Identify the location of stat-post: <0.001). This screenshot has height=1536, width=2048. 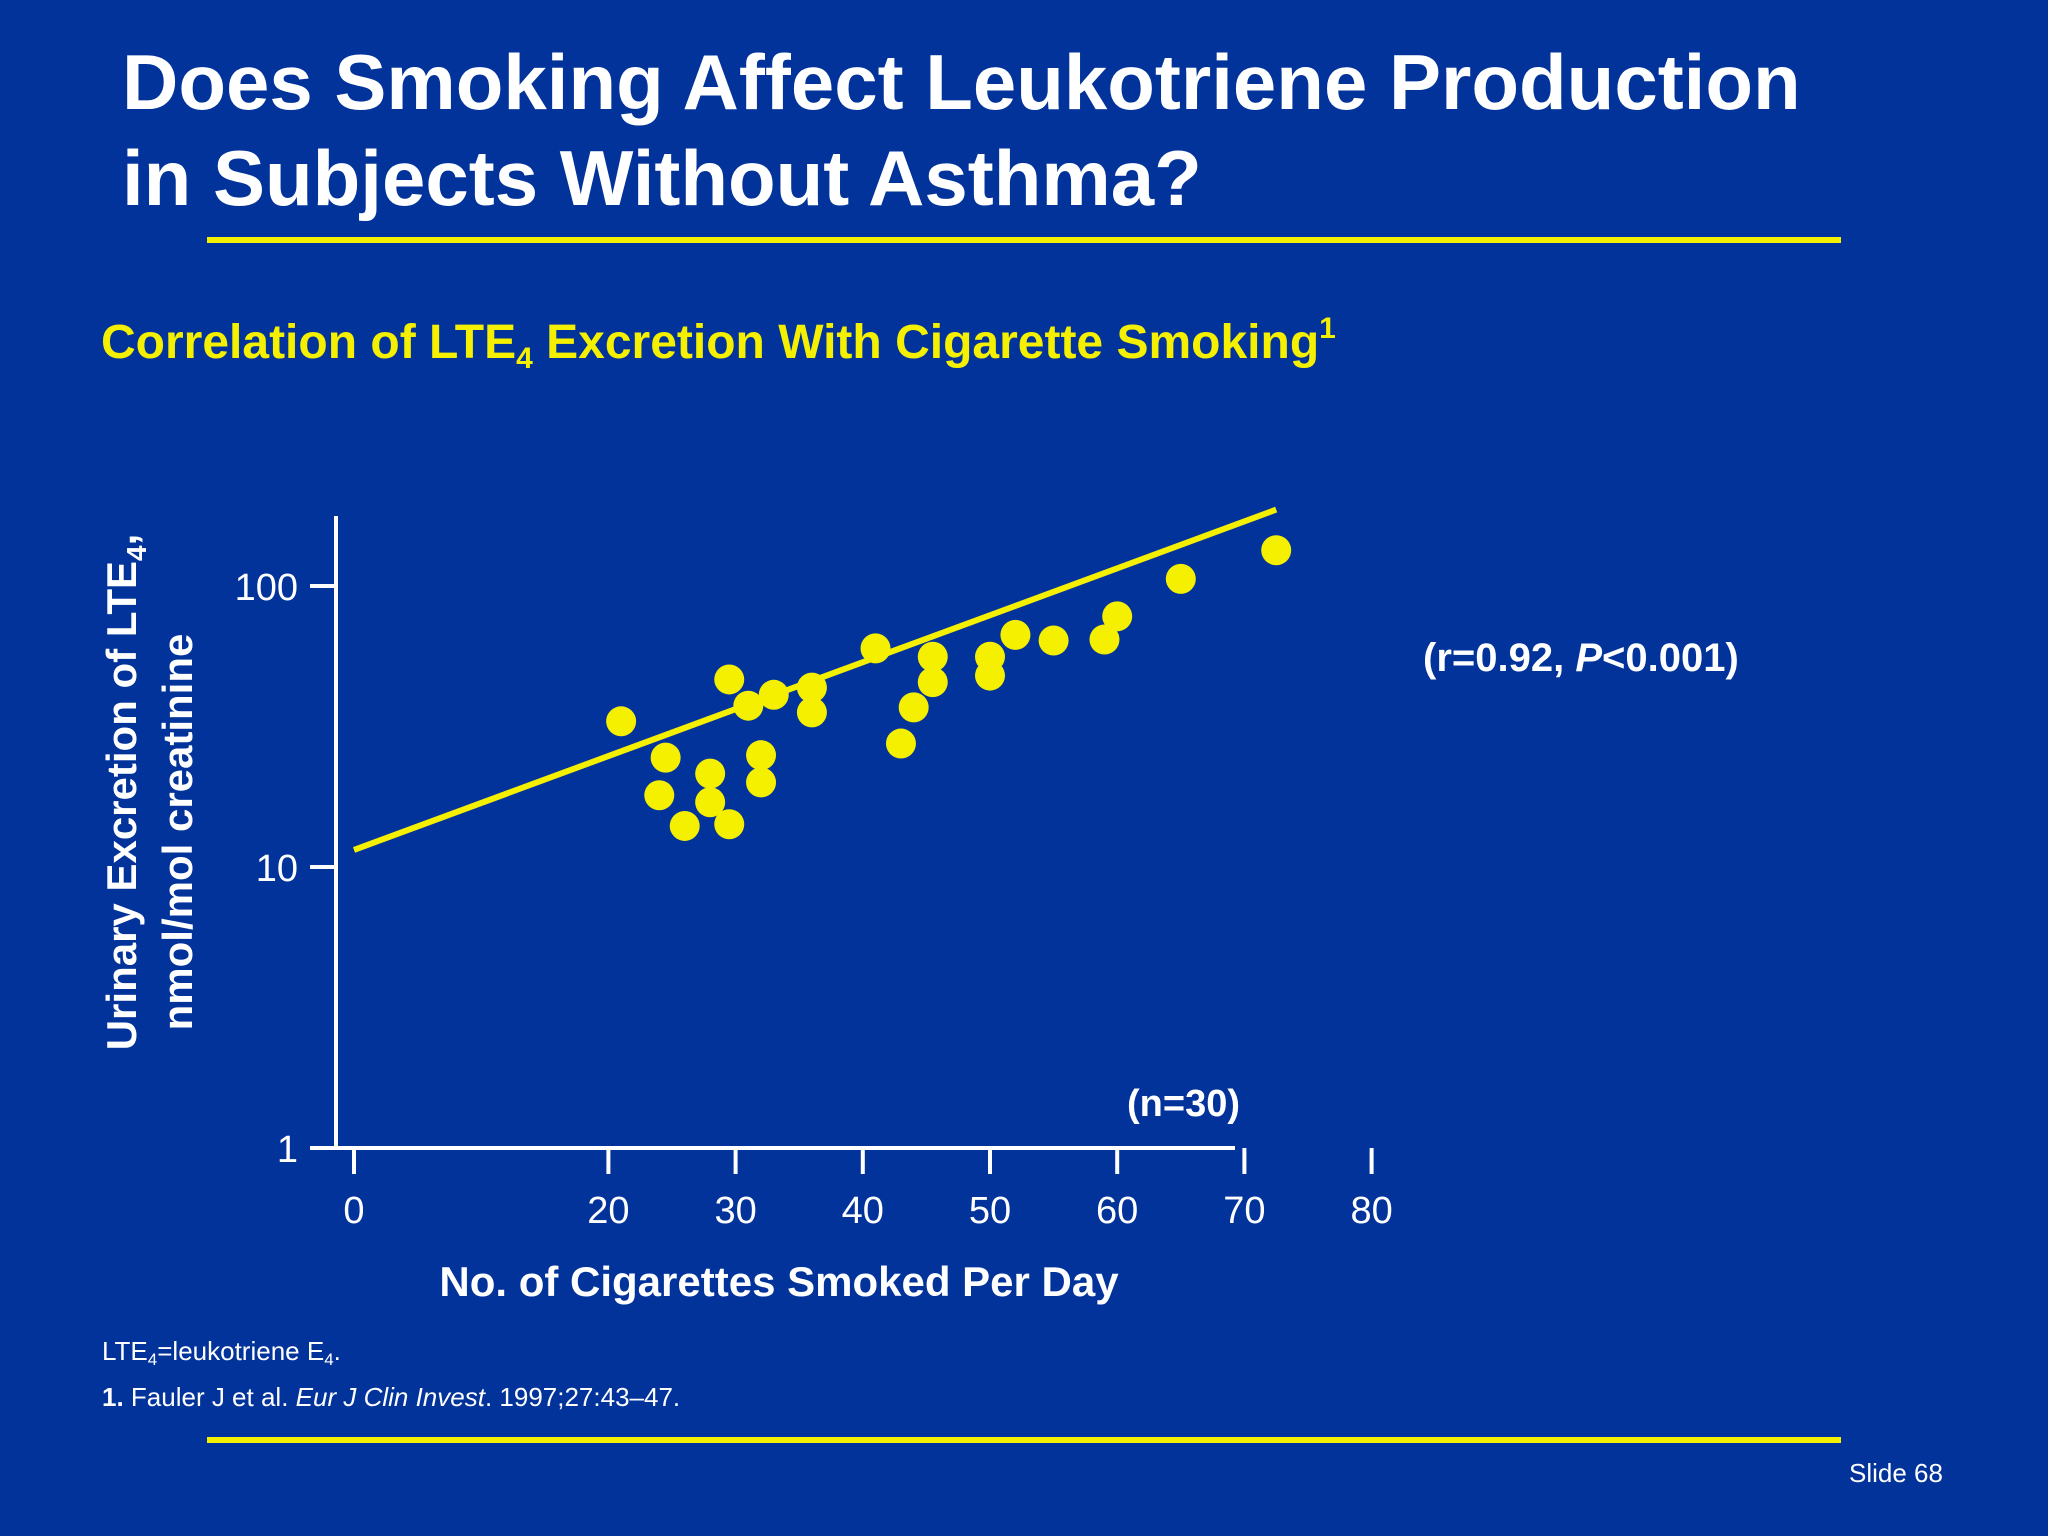
(1670, 658).